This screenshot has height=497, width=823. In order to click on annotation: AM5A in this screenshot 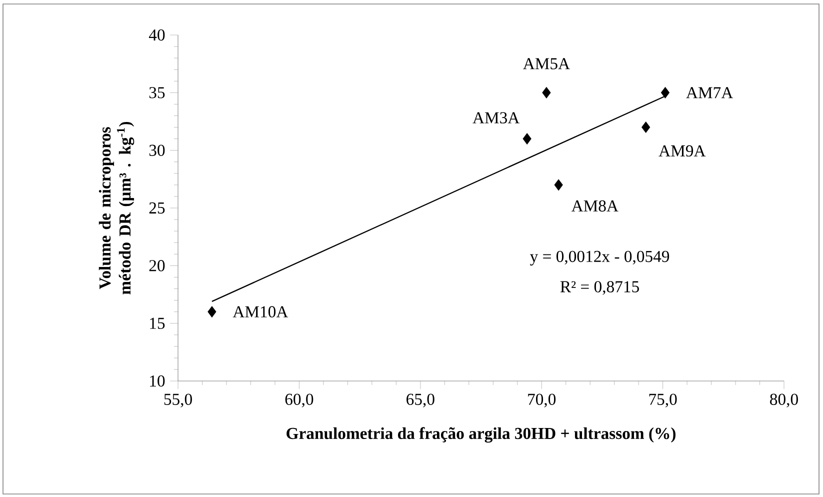, I will do `click(546, 64)`.